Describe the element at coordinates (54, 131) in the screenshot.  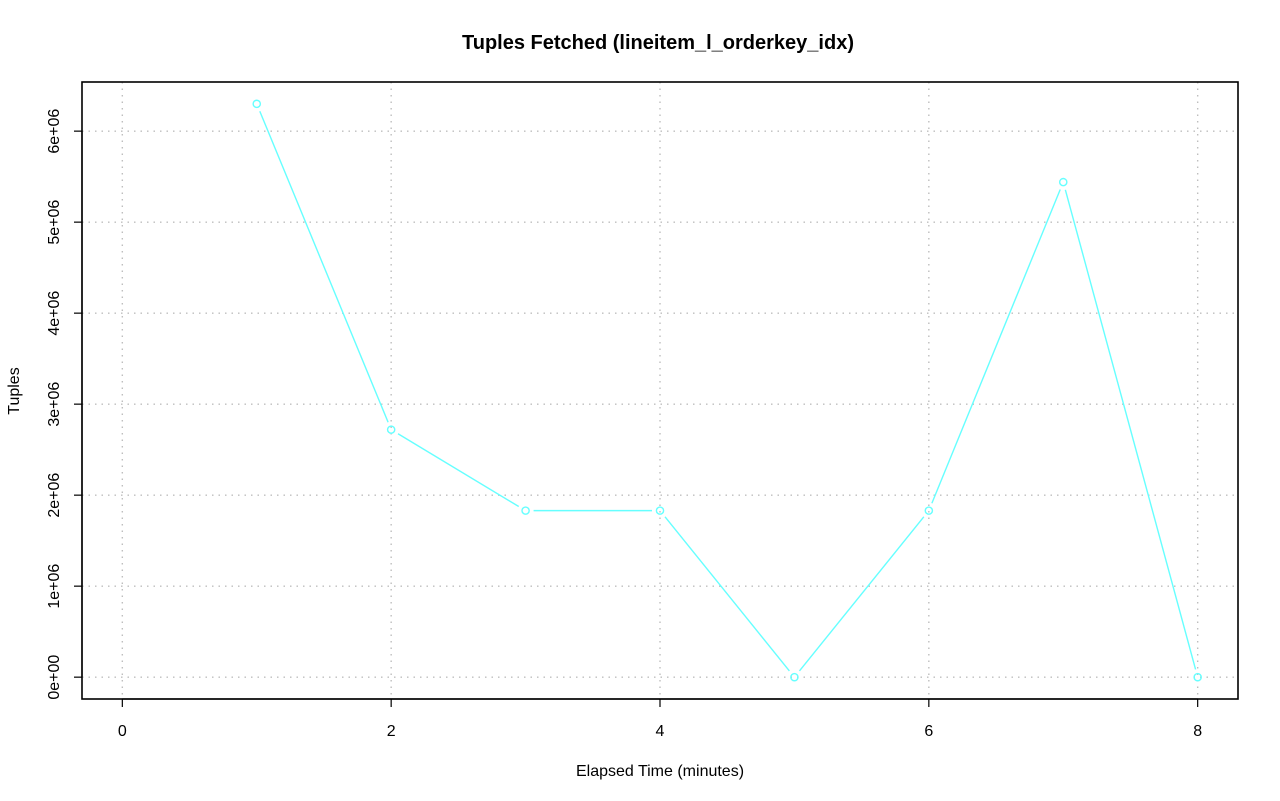
I see `y-tick-label: 6e+06` at that location.